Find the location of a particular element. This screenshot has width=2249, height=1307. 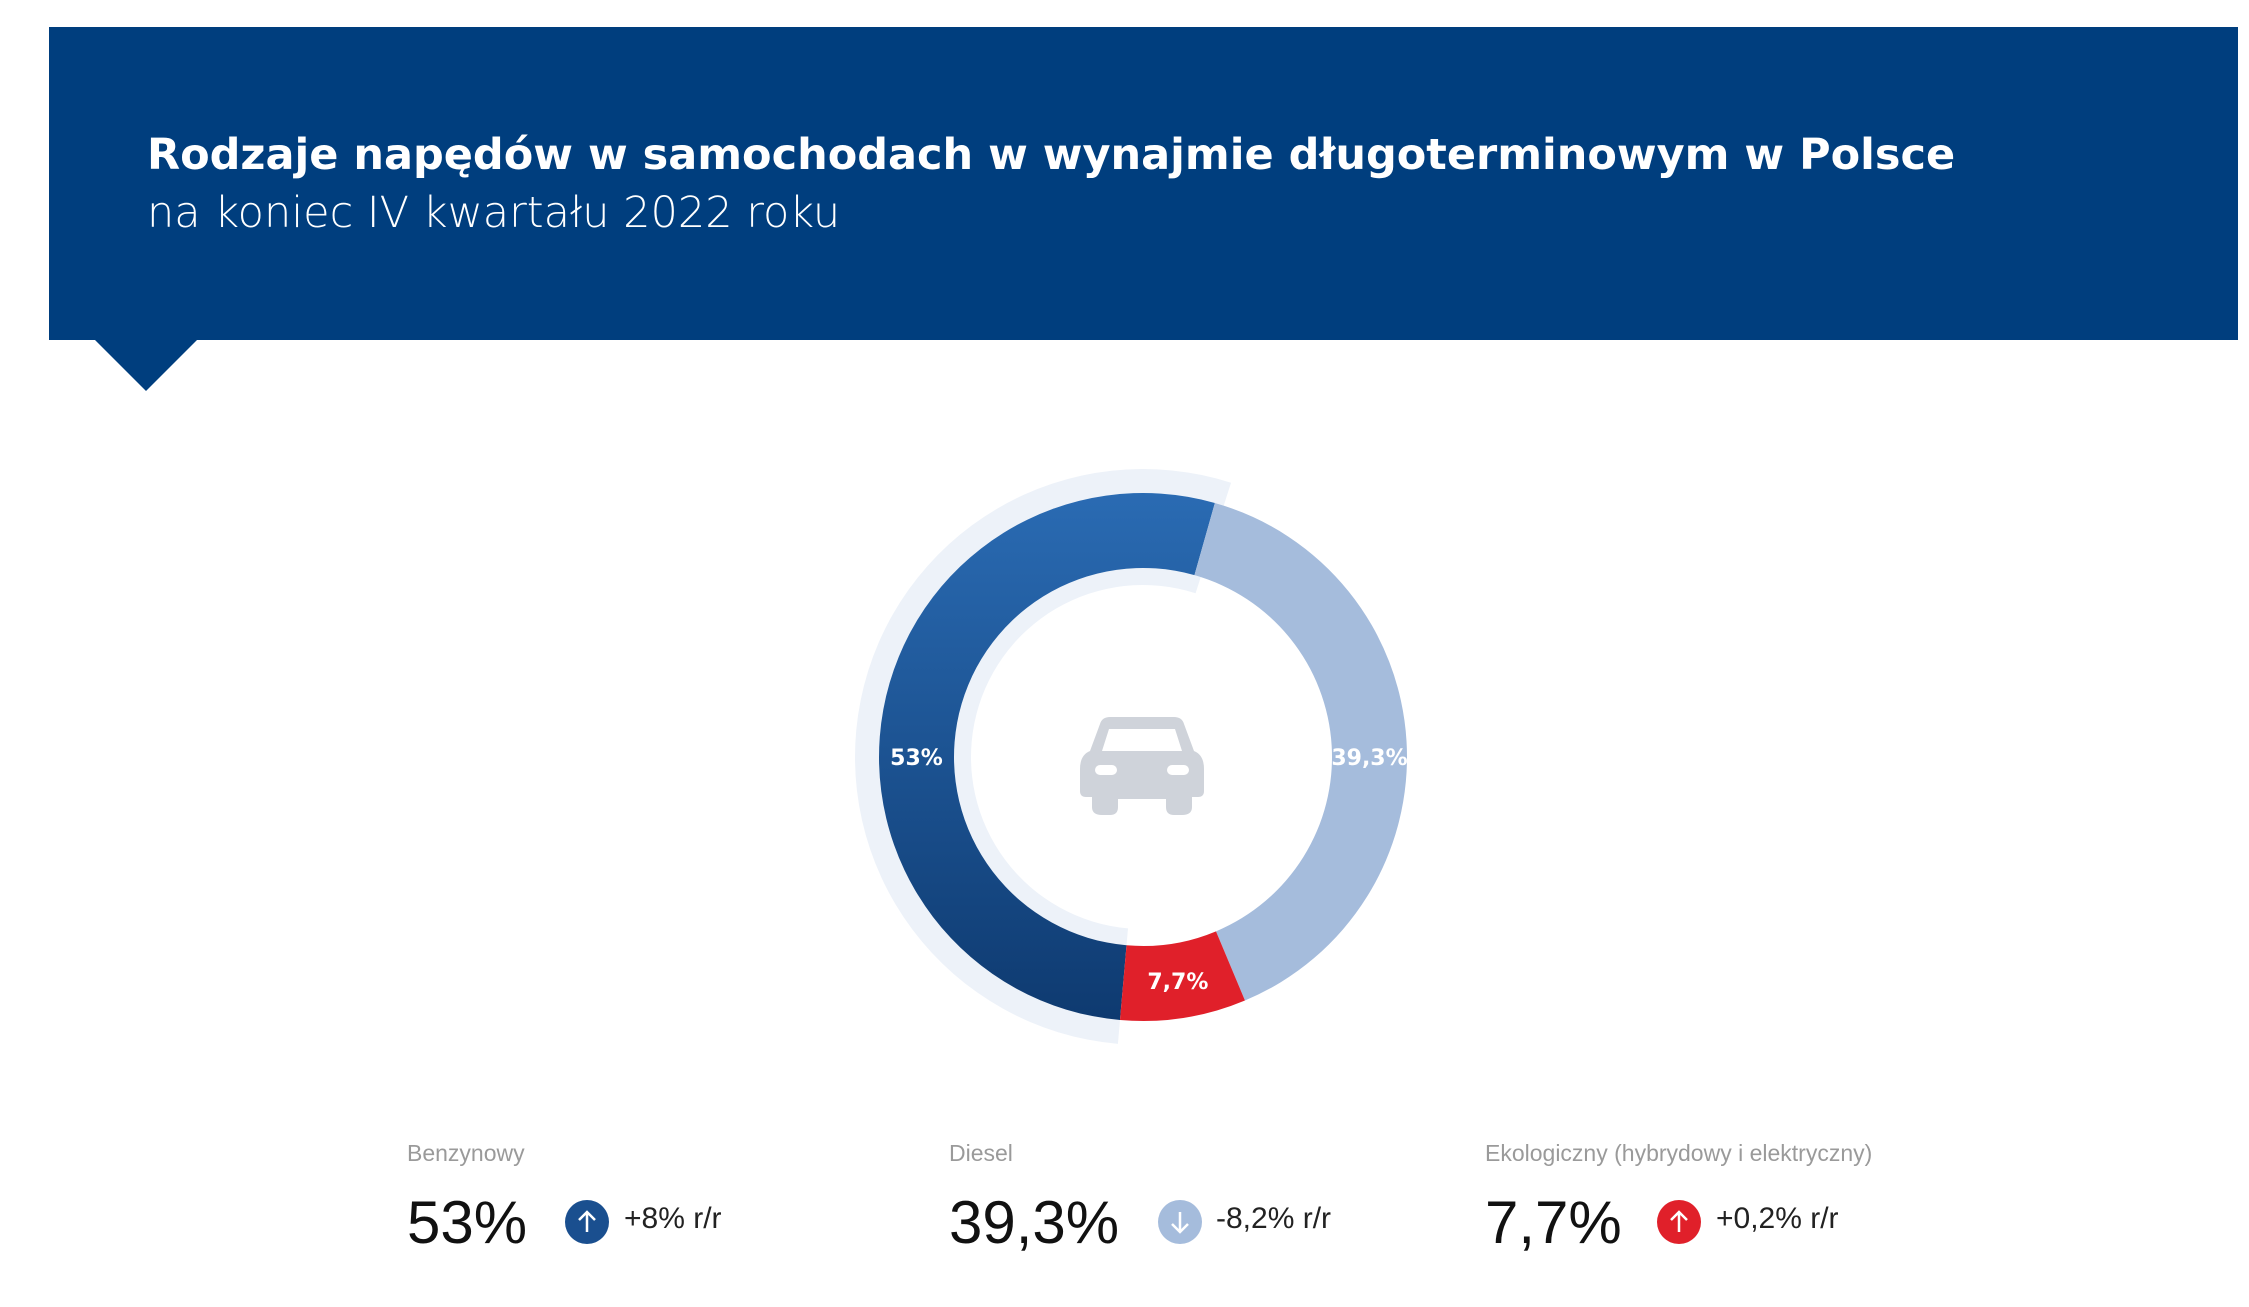

stat-label: Benzynowy is located at coordinates (466, 1153).